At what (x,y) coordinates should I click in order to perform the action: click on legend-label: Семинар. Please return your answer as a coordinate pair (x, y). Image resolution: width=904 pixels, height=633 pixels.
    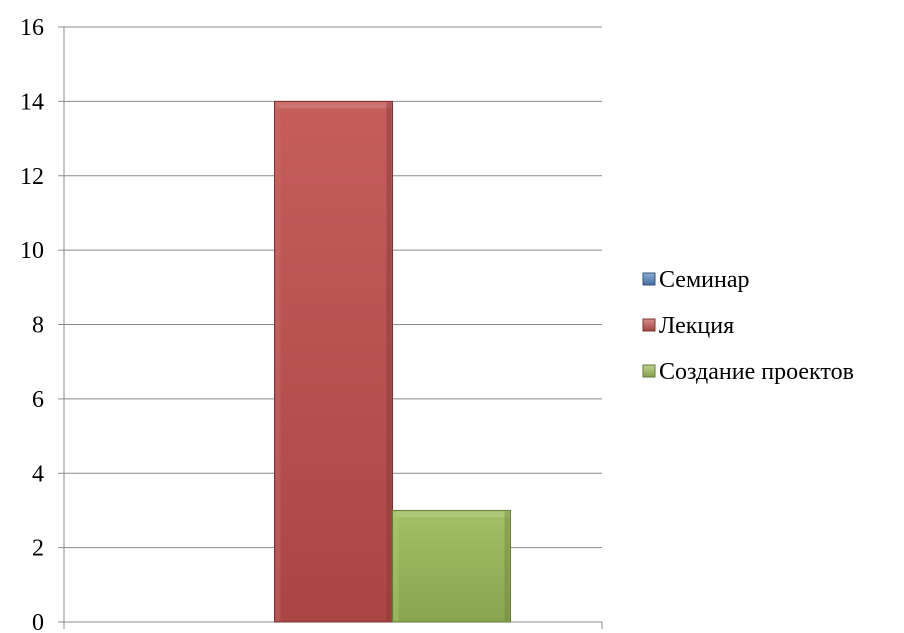
    Looking at the image, I should click on (704, 280).